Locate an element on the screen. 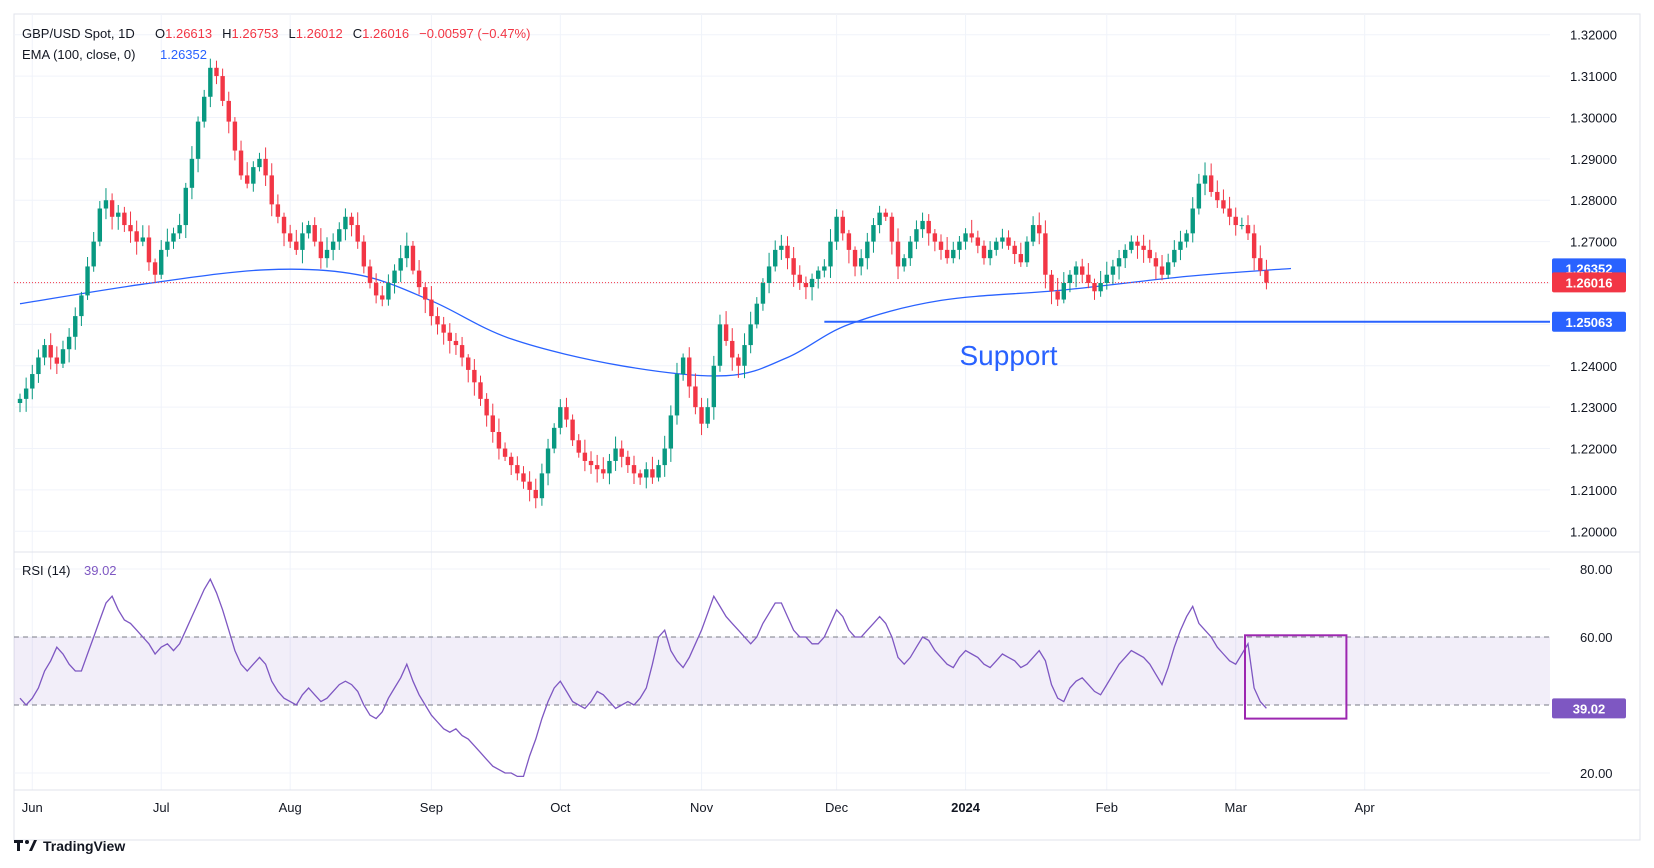  price-tick-label: 1.23000 is located at coordinates (1593, 407).